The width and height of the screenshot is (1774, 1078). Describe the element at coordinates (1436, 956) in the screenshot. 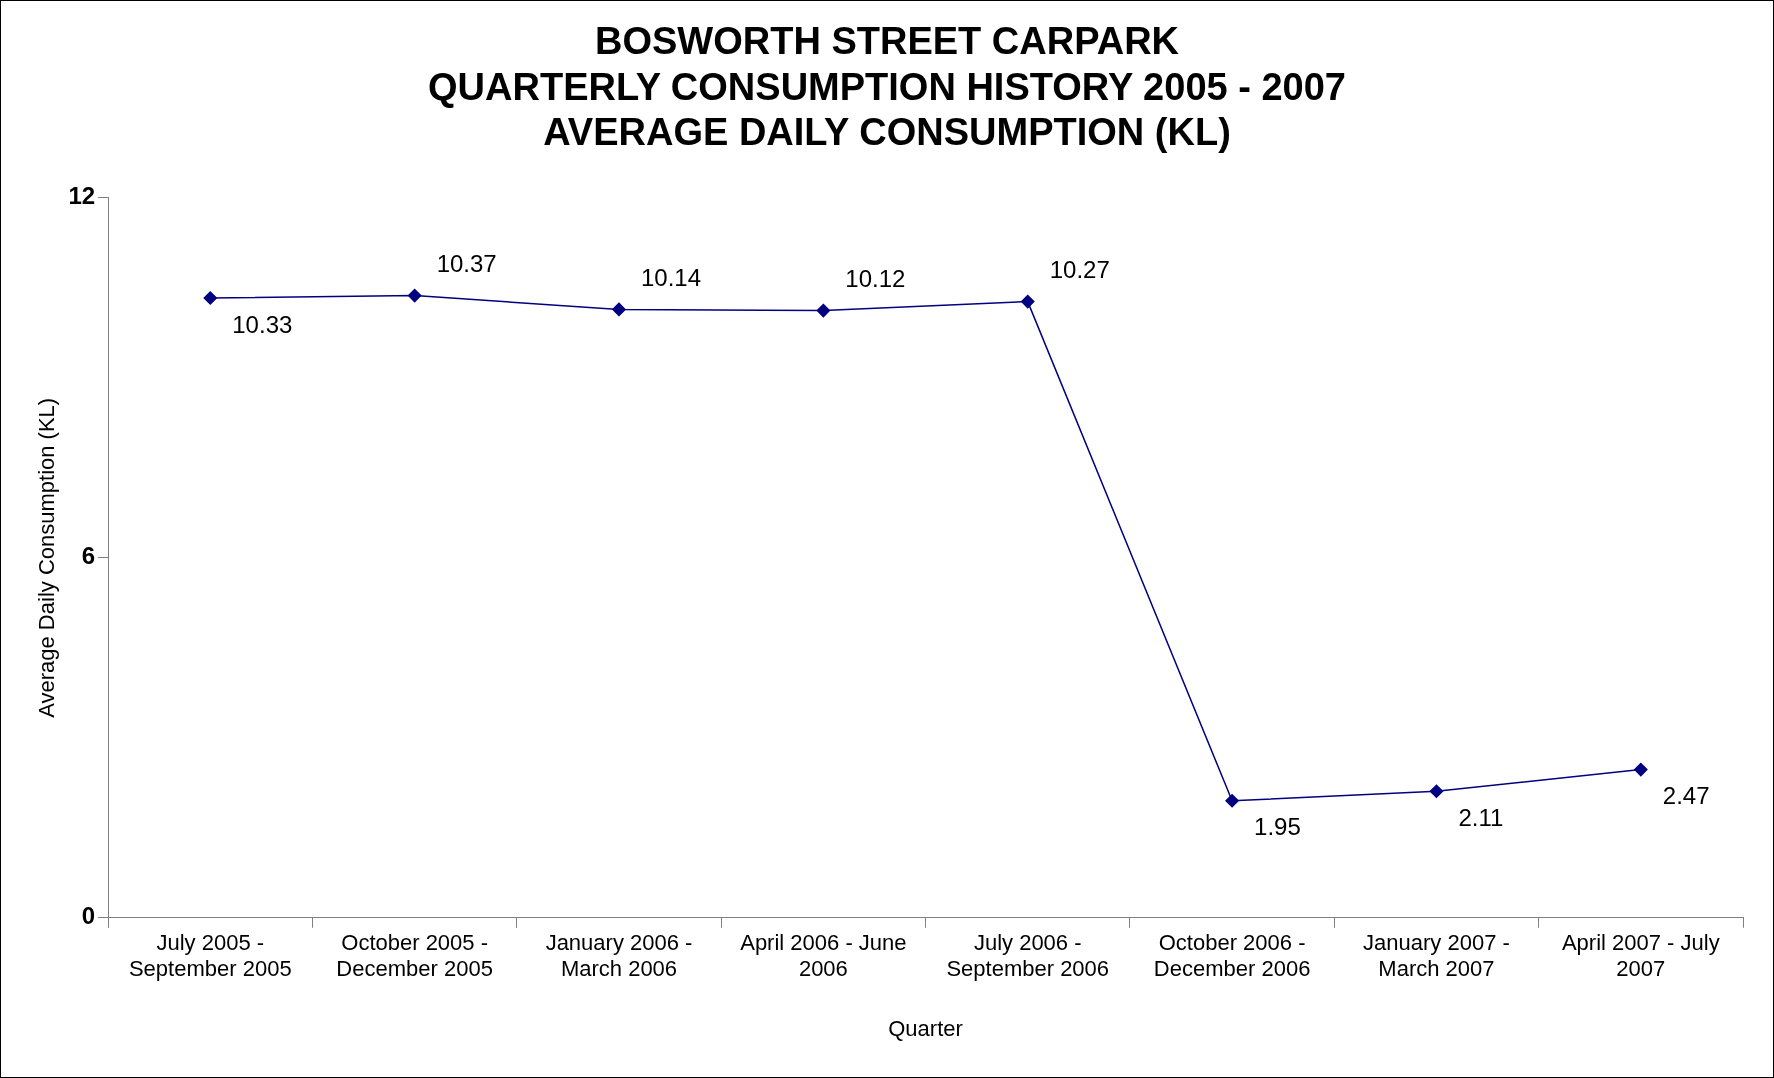

I see `x-tick-label: January 2007 - March 2007` at that location.